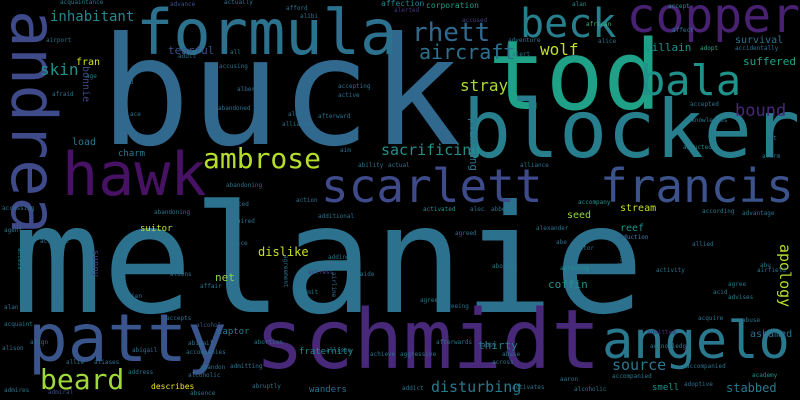 Image resolution: width=800 pixels, height=400 pixels. Describe the element at coordinates (296, 124) in the screenshot. I see `word-alliance: alliance` at that location.